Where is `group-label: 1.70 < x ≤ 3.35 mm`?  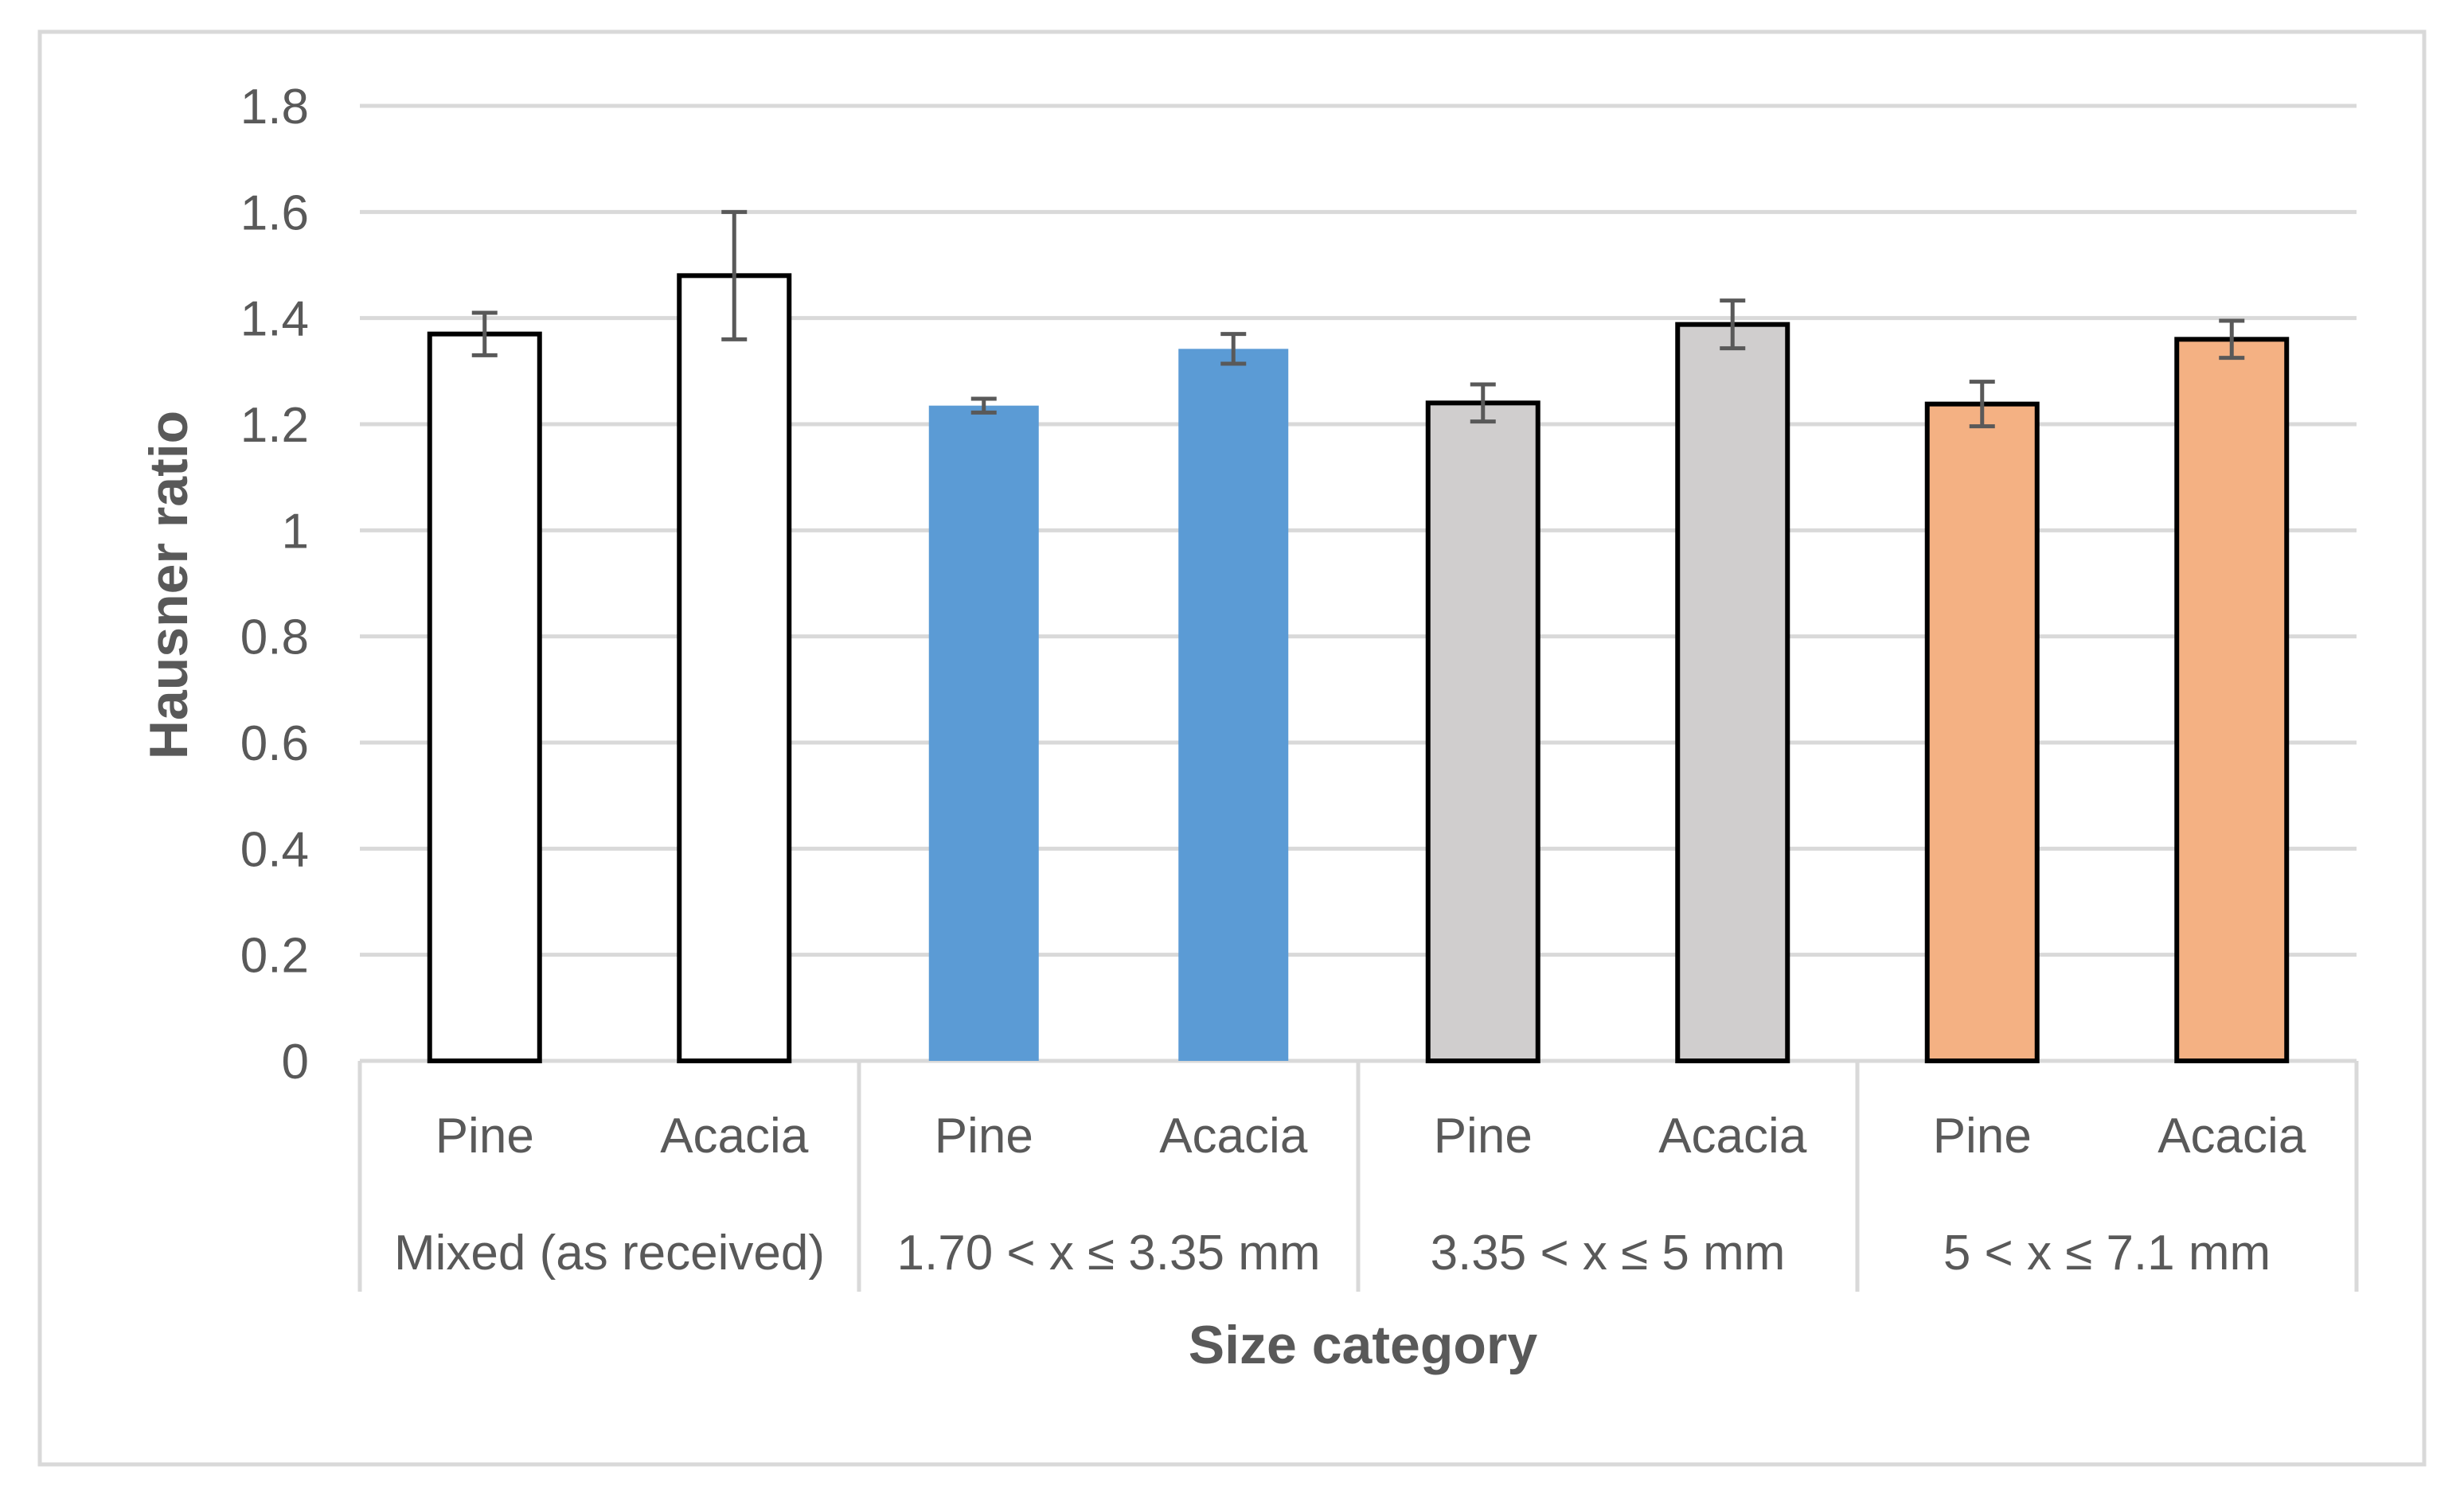
group-label: 1.70 < x ≤ 3.35 mm is located at coordinates (1109, 1253).